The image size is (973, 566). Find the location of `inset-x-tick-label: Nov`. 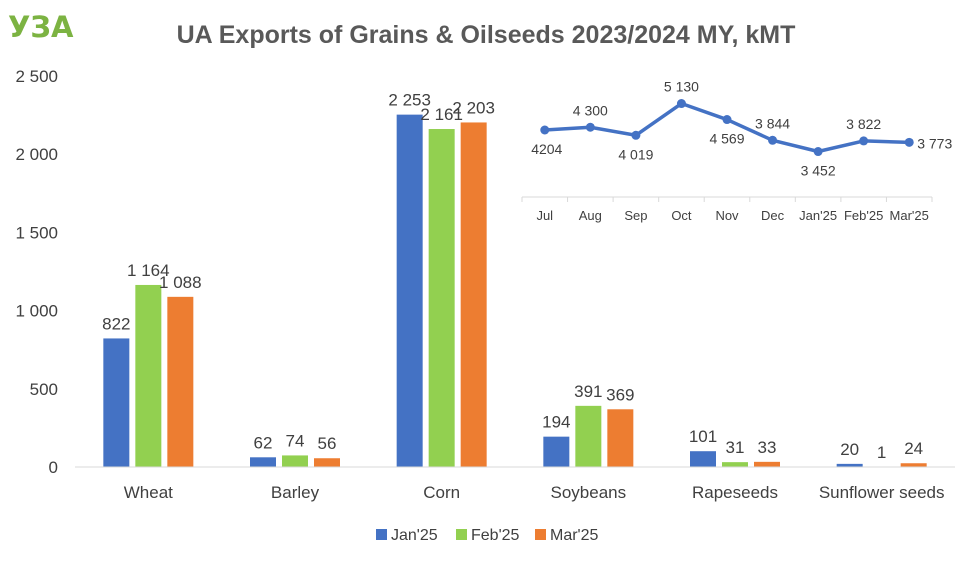

inset-x-tick-label: Nov is located at coordinates (727, 215).